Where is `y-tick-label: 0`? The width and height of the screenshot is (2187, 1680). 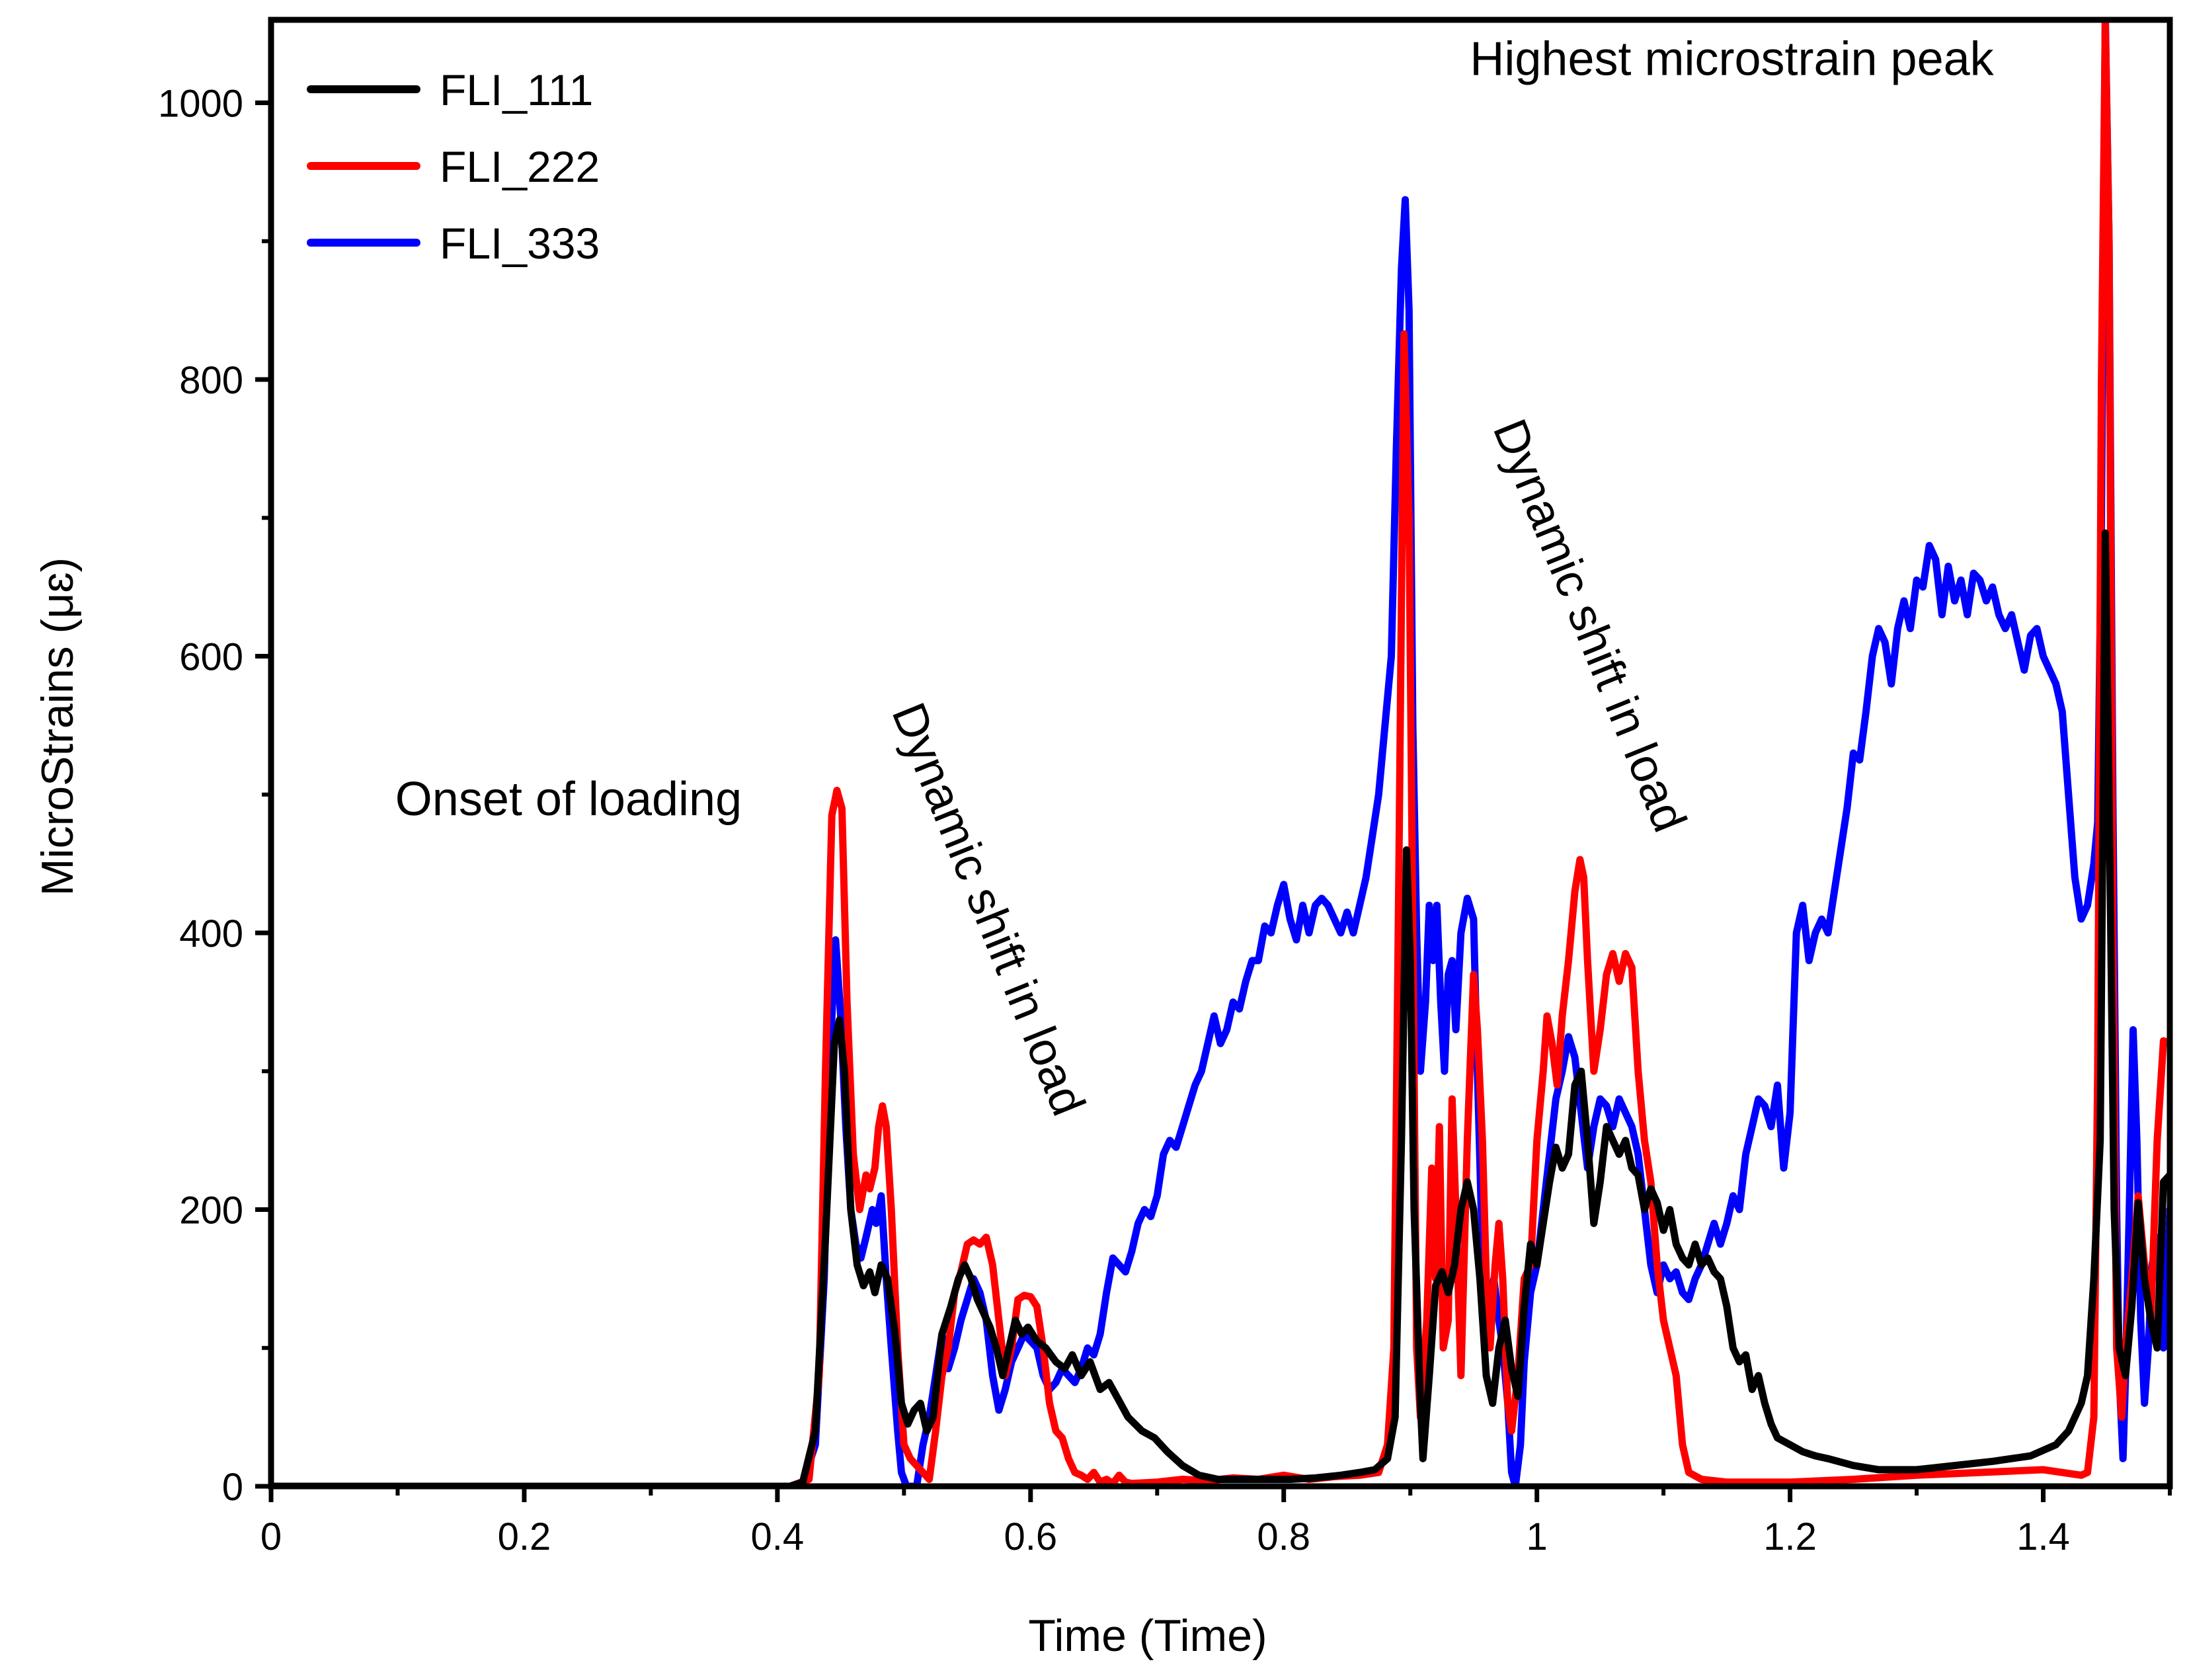
y-tick-label: 0 is located at coordinates (232, 1487).